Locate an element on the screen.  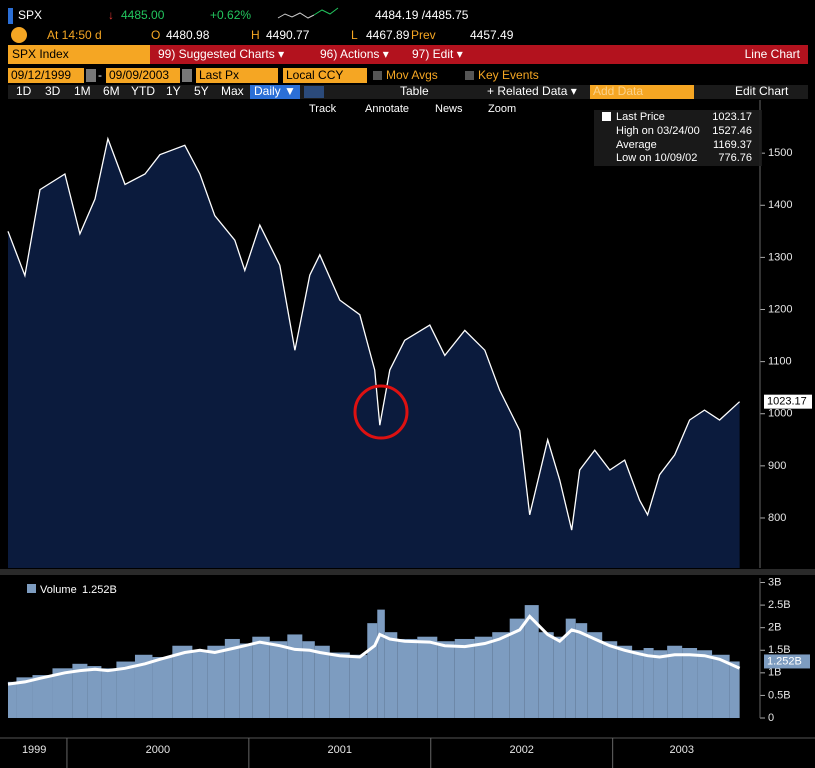
legend-label: Low on 10/09/02 is located at coordinates (656, 158).